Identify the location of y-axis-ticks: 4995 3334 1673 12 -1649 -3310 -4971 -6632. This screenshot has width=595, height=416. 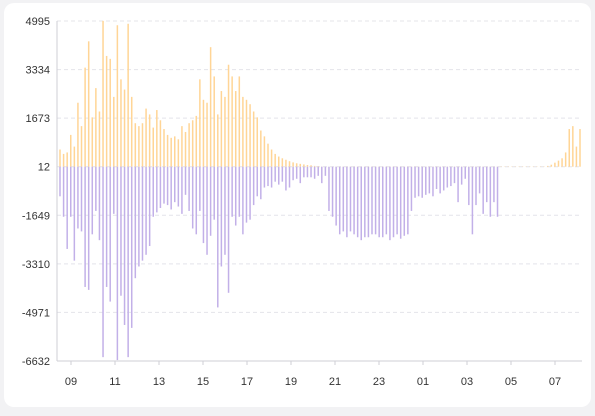
(36, 192).